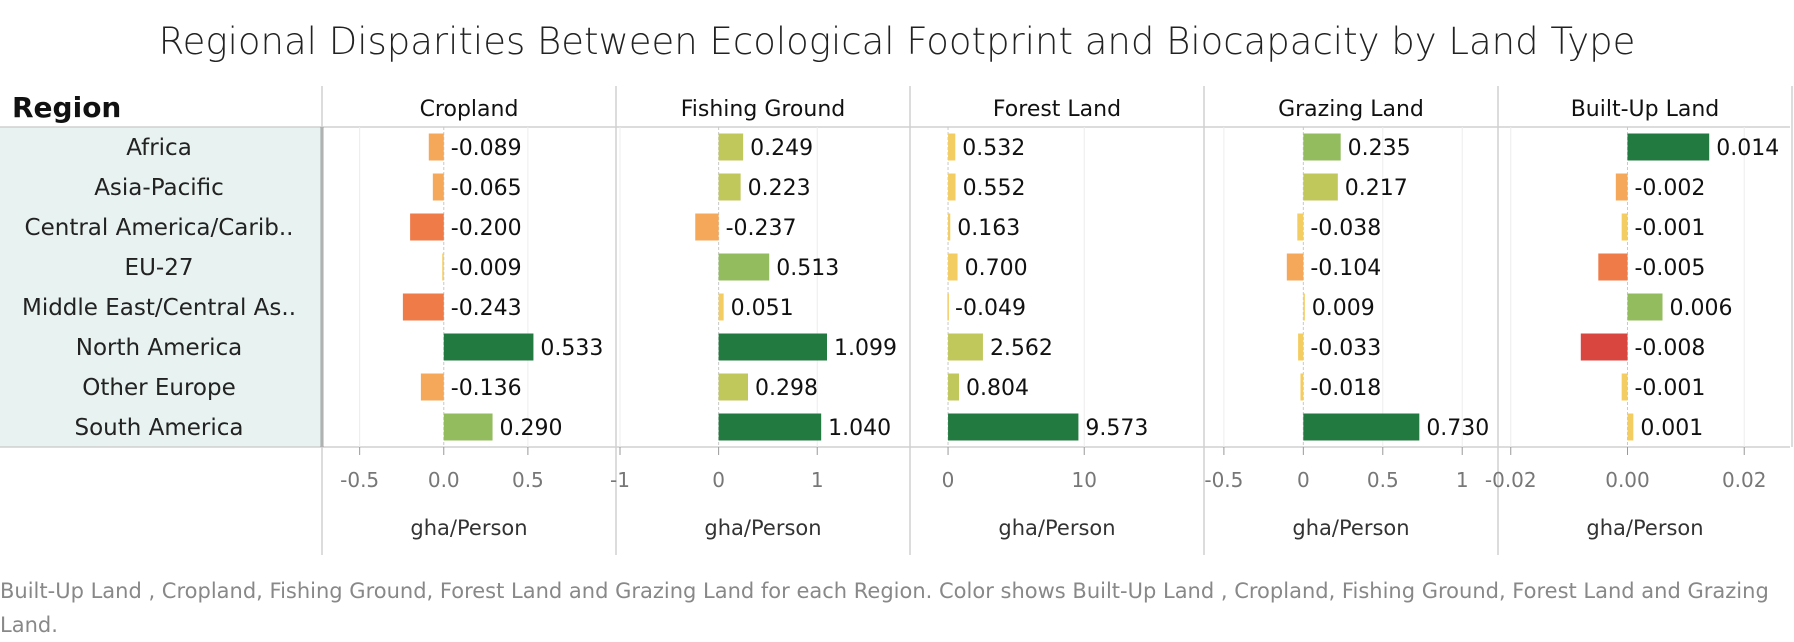 The image size is (1794, 642). I want to click on value-label-grazing-land-middle-east-central-as: 0.009, so click(1343, 308).